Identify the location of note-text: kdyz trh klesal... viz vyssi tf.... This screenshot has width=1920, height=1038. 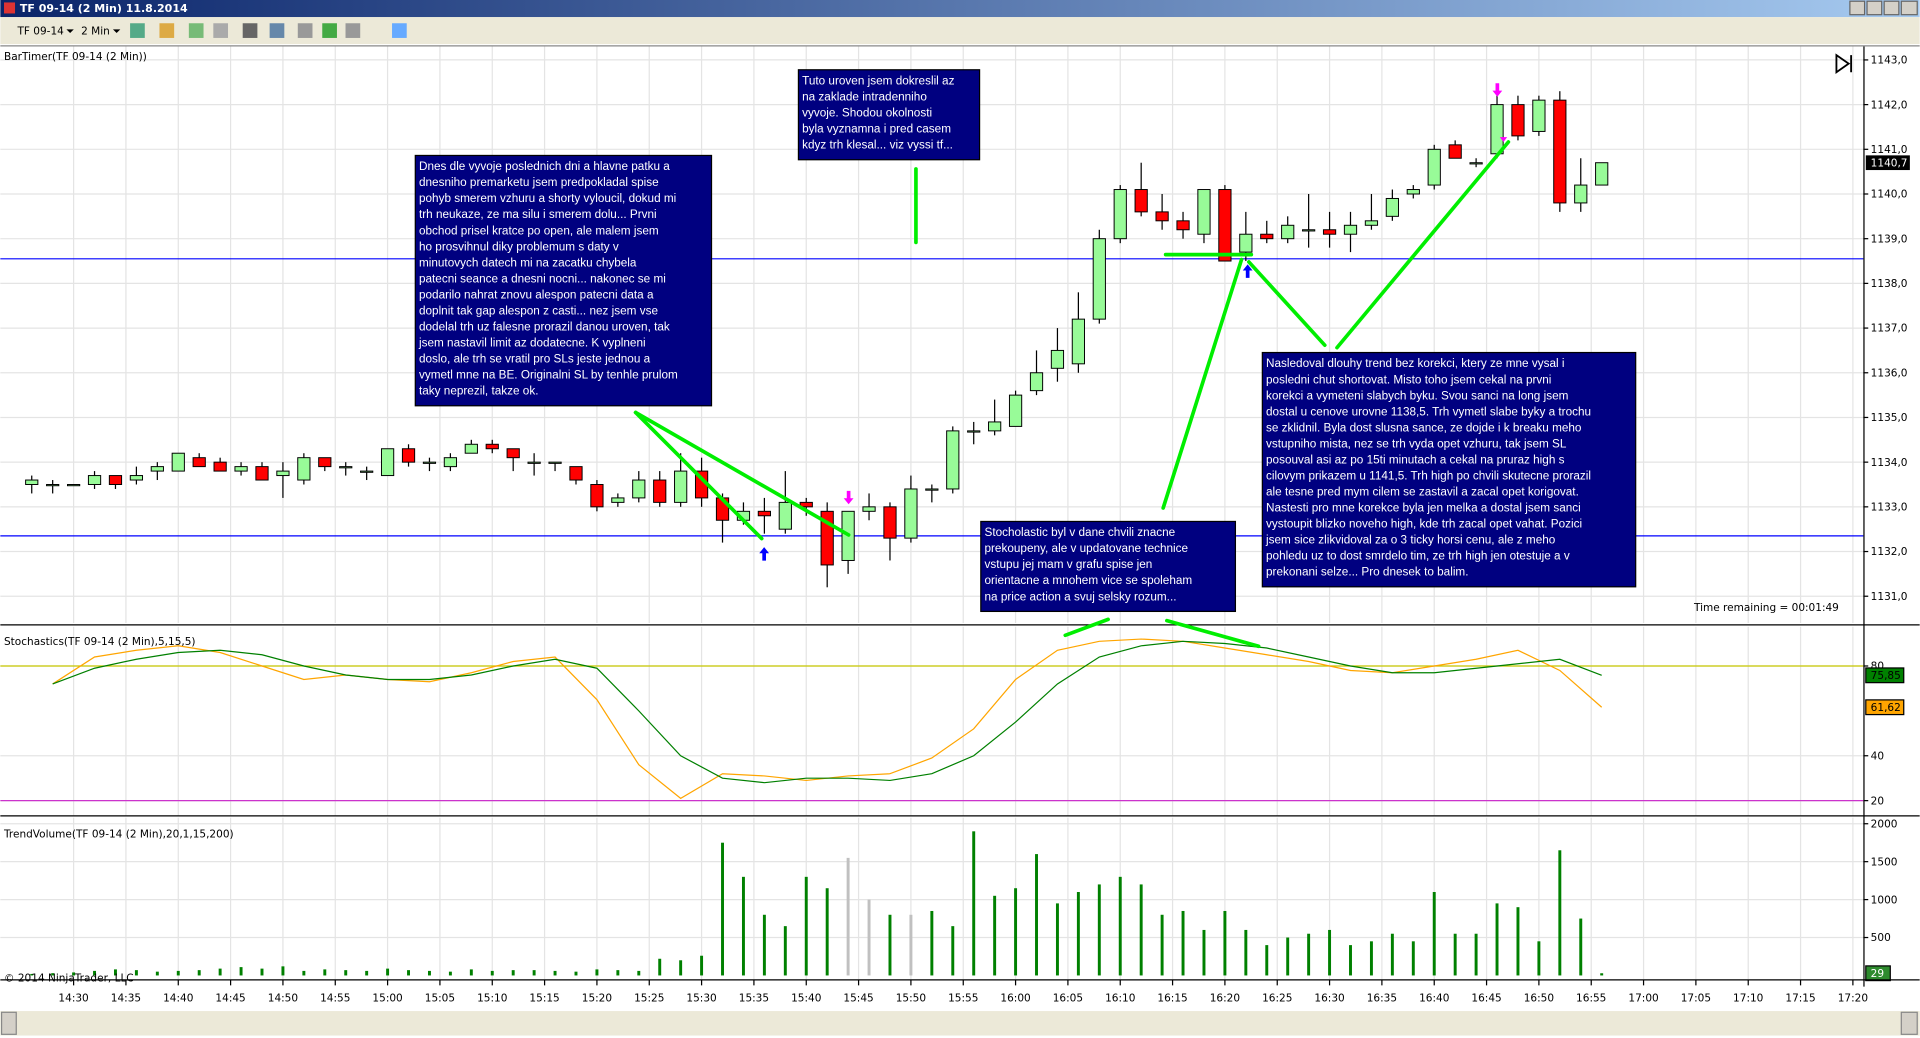
(877, 145).